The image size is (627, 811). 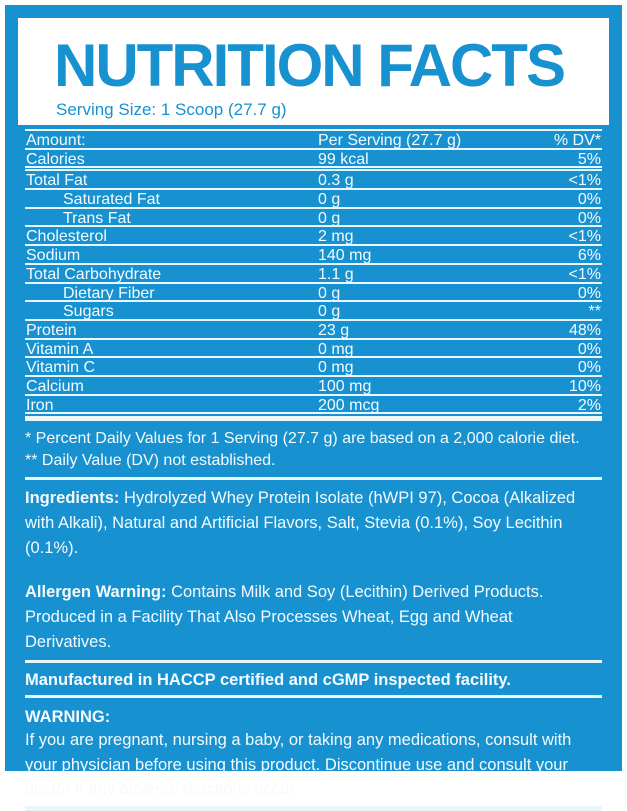 What do you see at coordinates (343, 159) in the screenshot?
I see `nutrient-amount: 99 kcal` at bounding box center [343, 159].